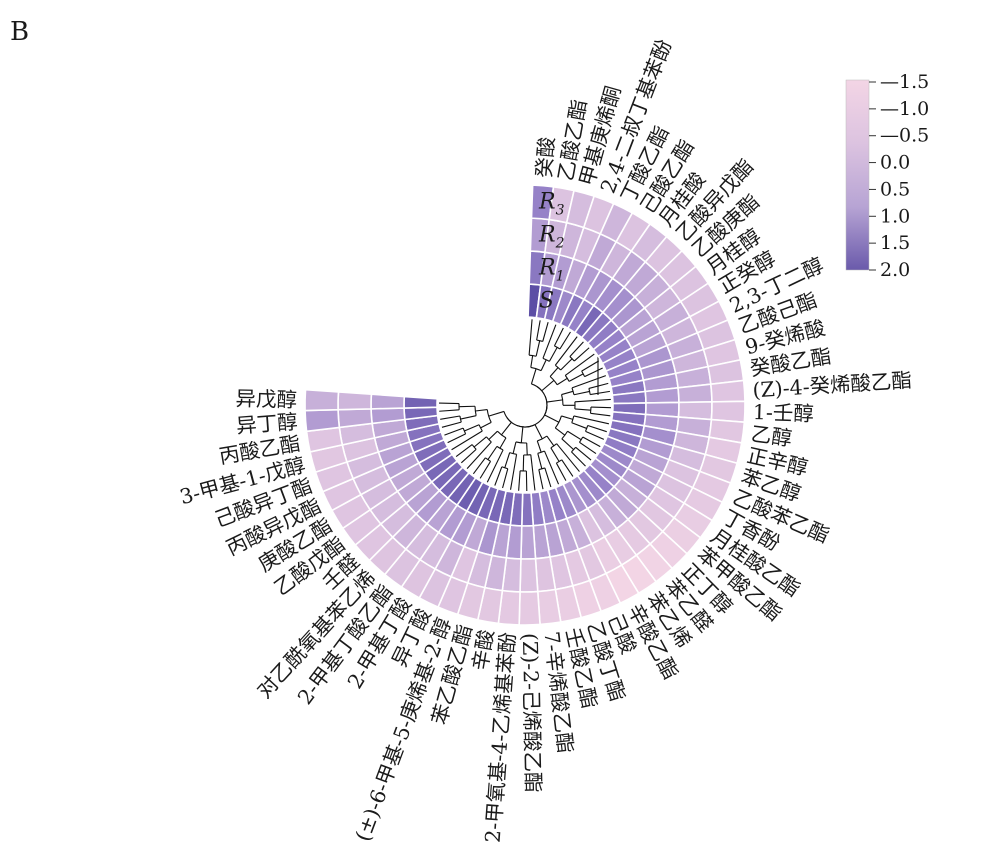 The height and width of the screenshot is (849, 1004). Describe the element at coordinates (895, 243) in the screenshot. I see `legend-label: 1.5` at that location.